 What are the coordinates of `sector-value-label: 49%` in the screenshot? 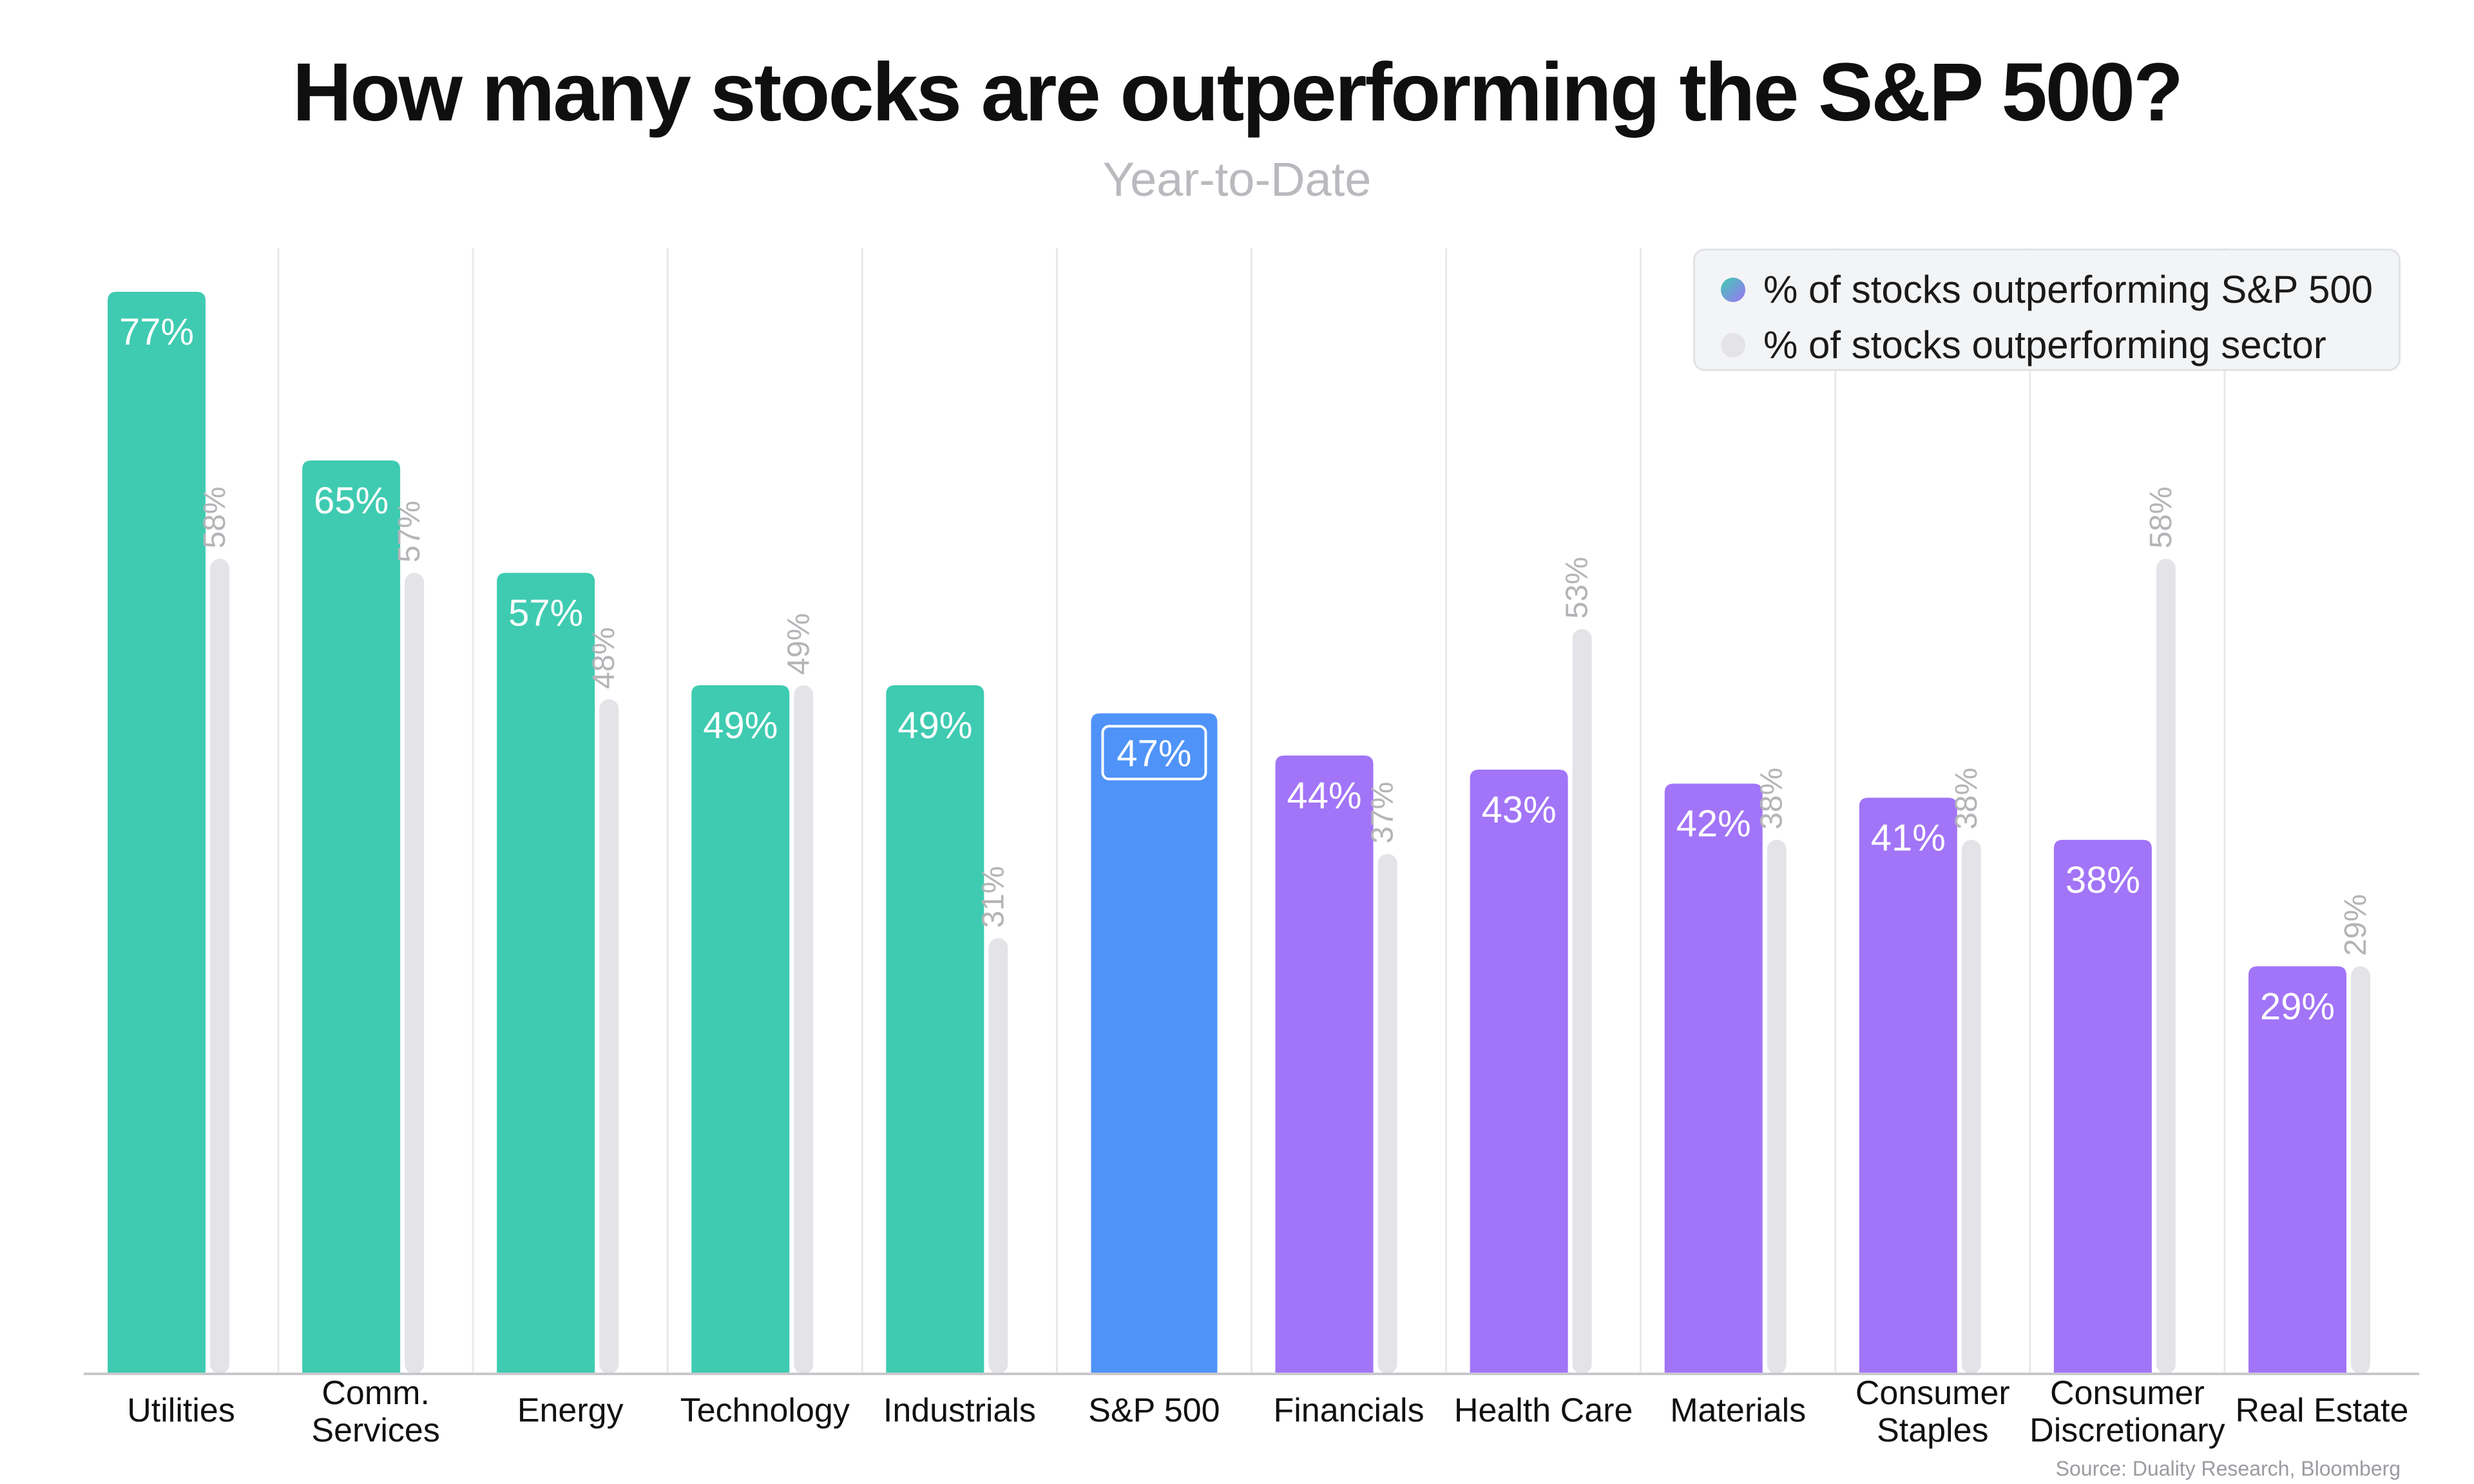 It's located at (799, 644).